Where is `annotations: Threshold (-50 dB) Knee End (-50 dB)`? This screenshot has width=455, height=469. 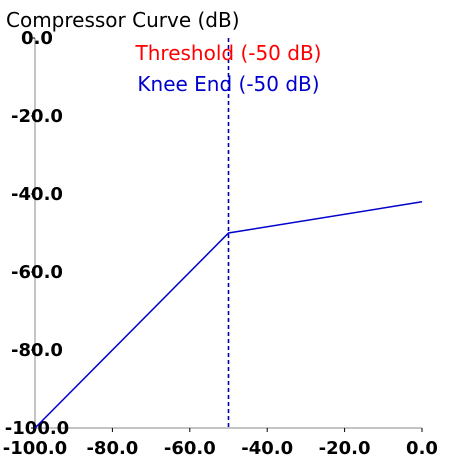 annotations: Threshold (-50 dB) Knee End (-50 dB) is located at coordinates (228, 68).